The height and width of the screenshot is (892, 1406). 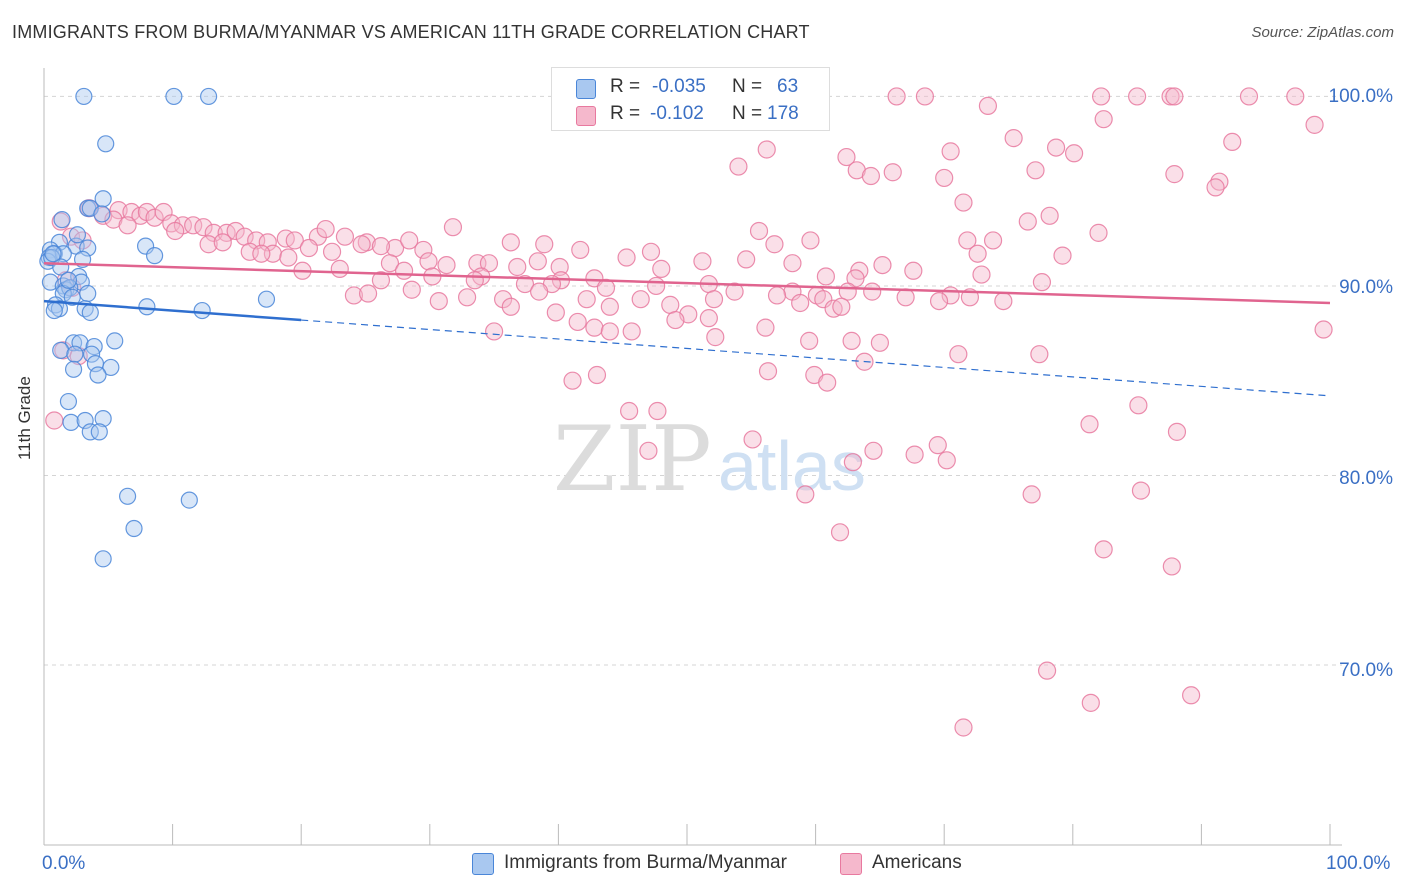 What do you see at coordinates (677, 113) in the screenshot?
I see `americans-r-value: -0.102` at bounding box center [677, 113].